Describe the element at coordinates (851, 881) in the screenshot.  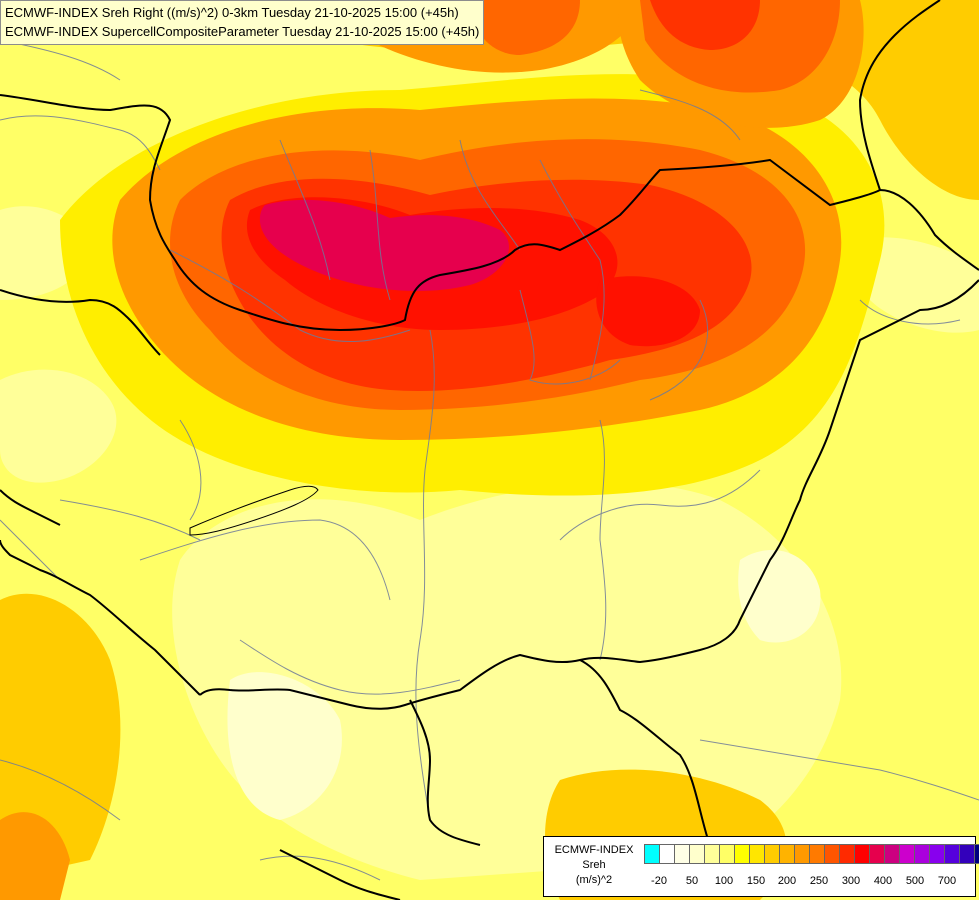
I see `legend-tick-label: 300` at that location.